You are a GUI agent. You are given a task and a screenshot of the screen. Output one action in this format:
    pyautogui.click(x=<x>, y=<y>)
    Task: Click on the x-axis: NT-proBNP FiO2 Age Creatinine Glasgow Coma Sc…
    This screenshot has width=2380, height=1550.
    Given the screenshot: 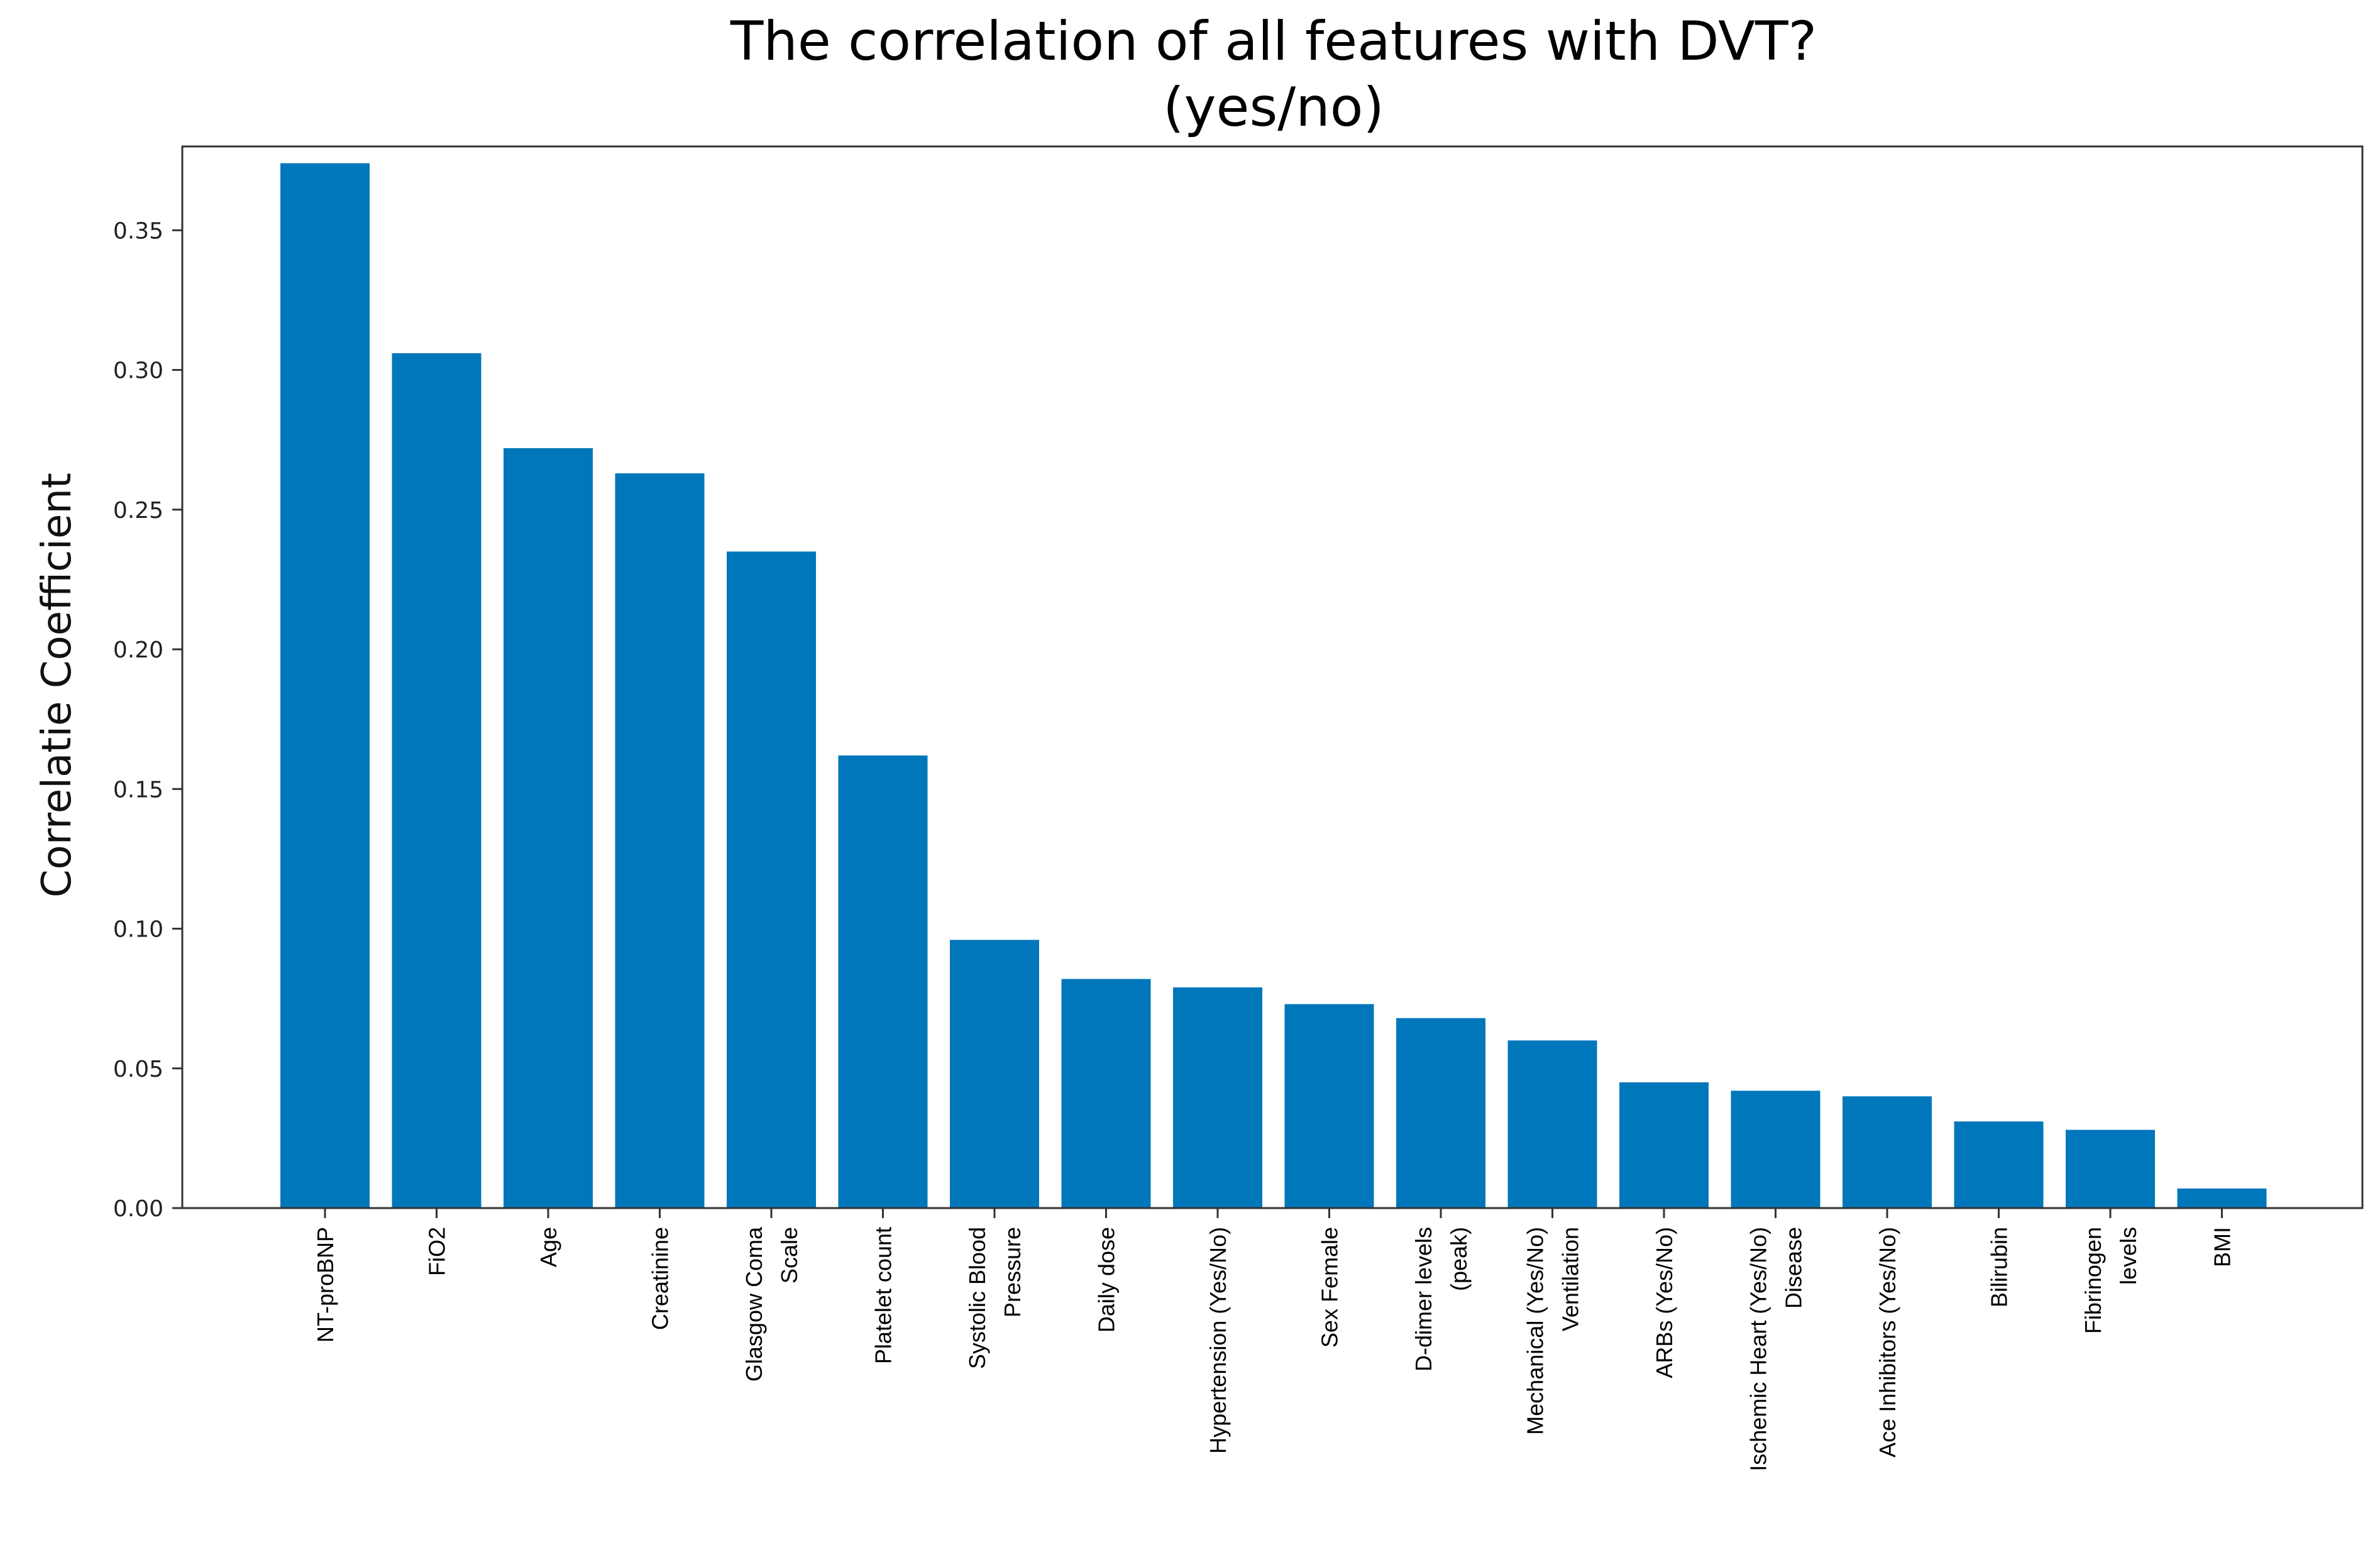 What is the action you would take?
    pyautogui.click(x=1273, y=1339)
    